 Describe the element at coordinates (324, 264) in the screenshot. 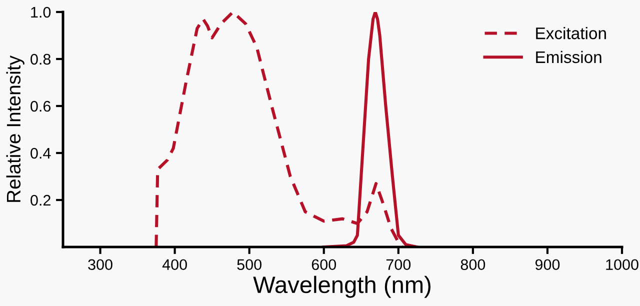

I see `x-tick-label: 600` at that location.